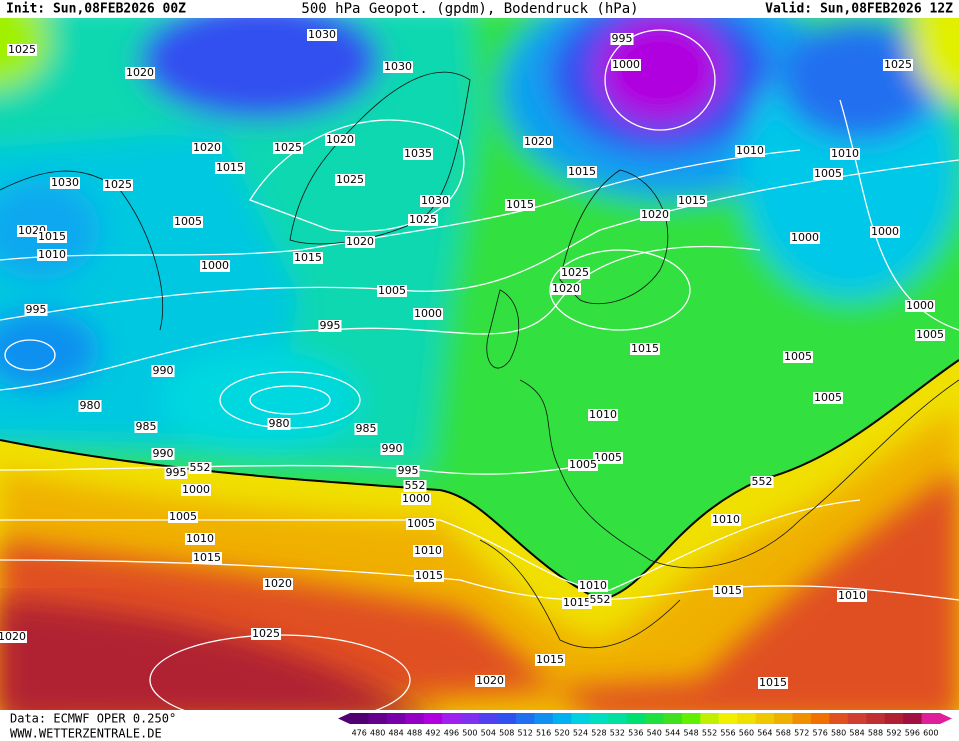 The width and height of the screenshot is (959, 741). I want to click on colorbar-label: 544, so click(672, 733).